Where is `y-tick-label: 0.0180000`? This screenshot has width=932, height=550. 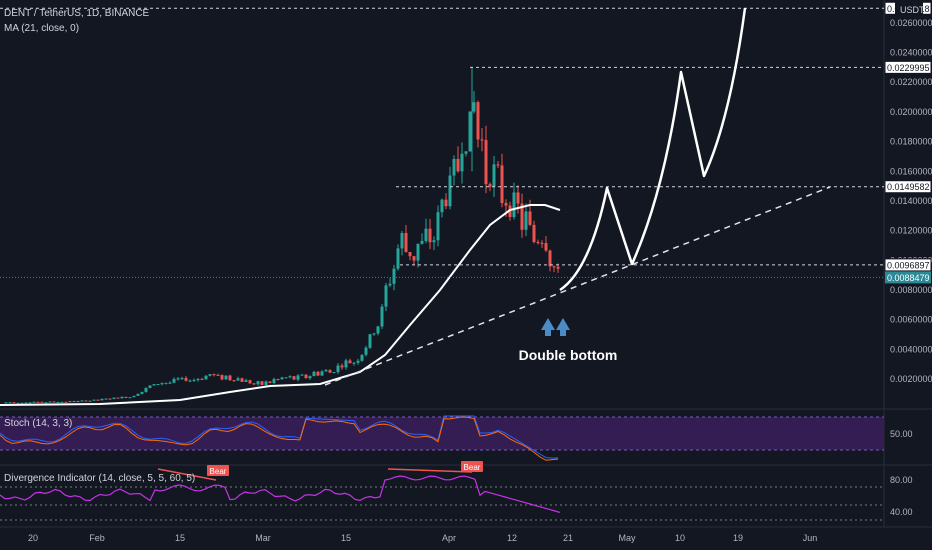 y-tick-label: 0.0180000 is located at coordinates (911, 142).